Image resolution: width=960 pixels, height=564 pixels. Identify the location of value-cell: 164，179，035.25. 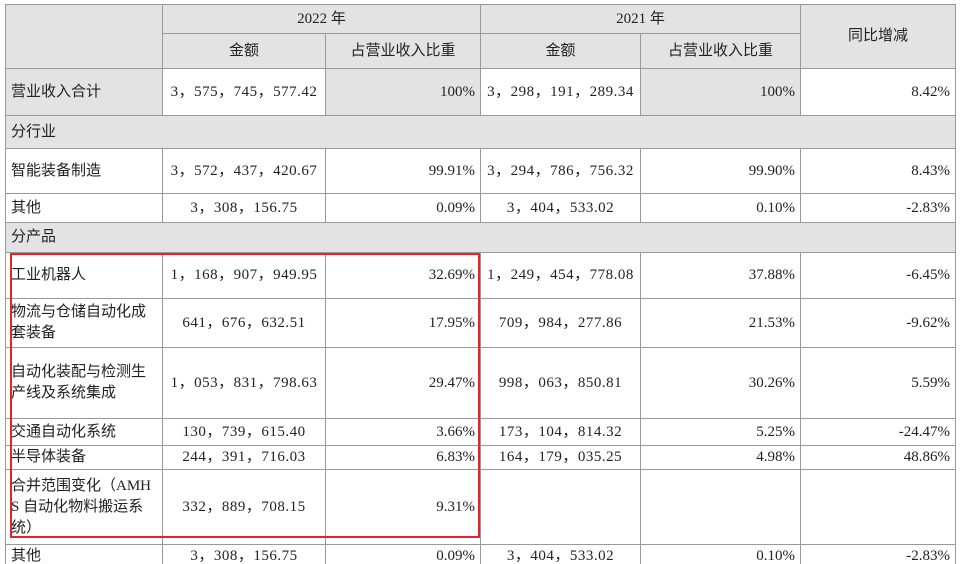
(561, 457).